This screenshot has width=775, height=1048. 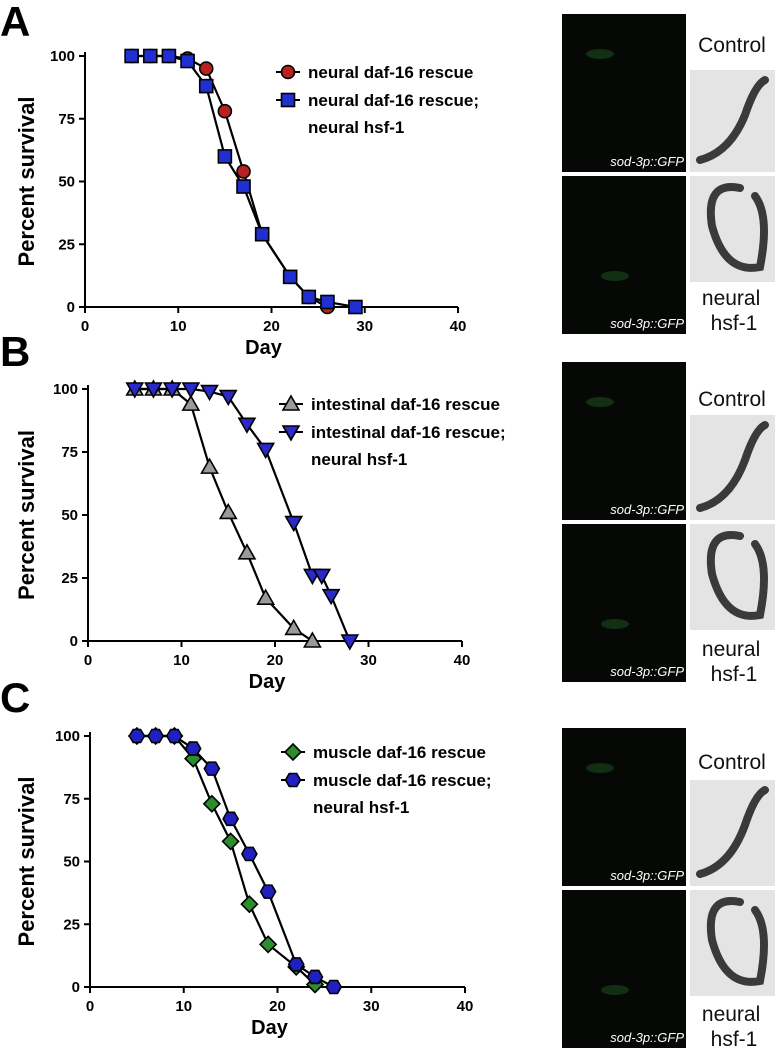 What do you see at coordinates (396, 114) in the screenshot?
I see `legend-label: neural daf-16 rescue; neural hsf-1` at bounding box center [396, 114].